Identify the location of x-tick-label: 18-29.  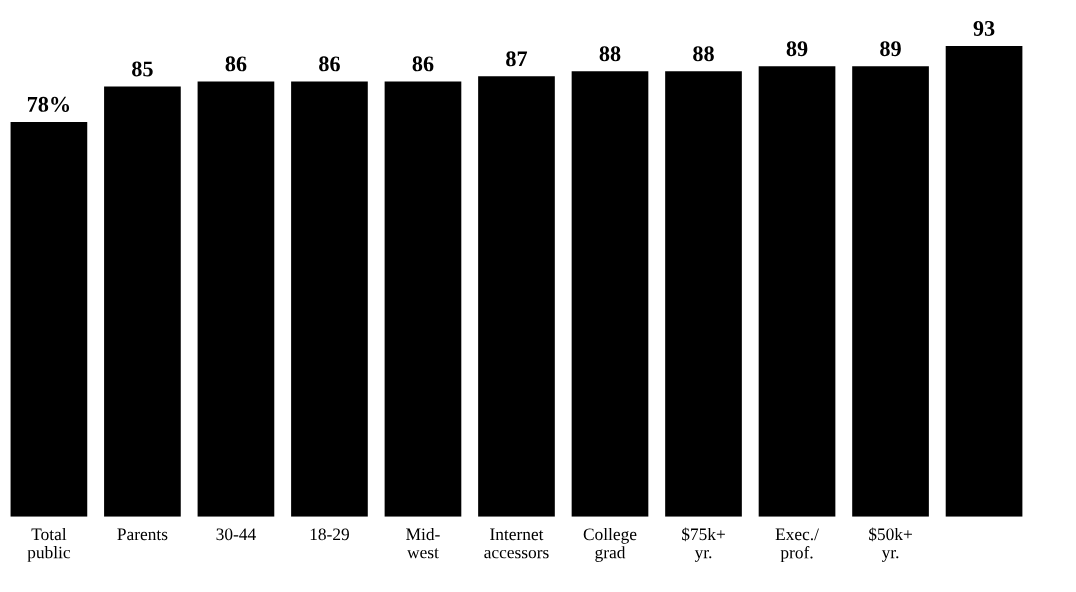
(329, 534).